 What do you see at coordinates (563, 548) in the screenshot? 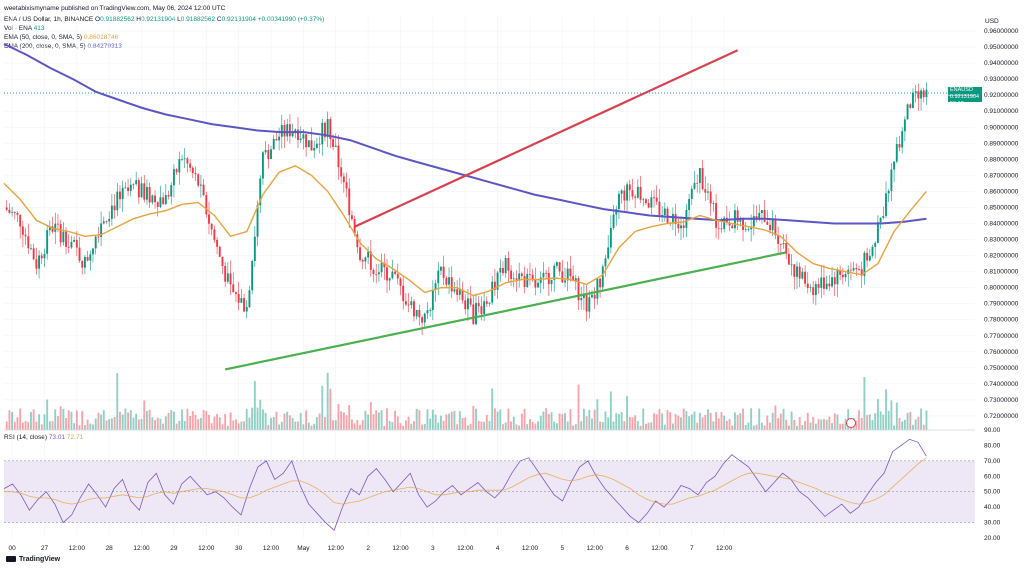
I see `time-tick-label: 5` at bounding box center [563, 548].